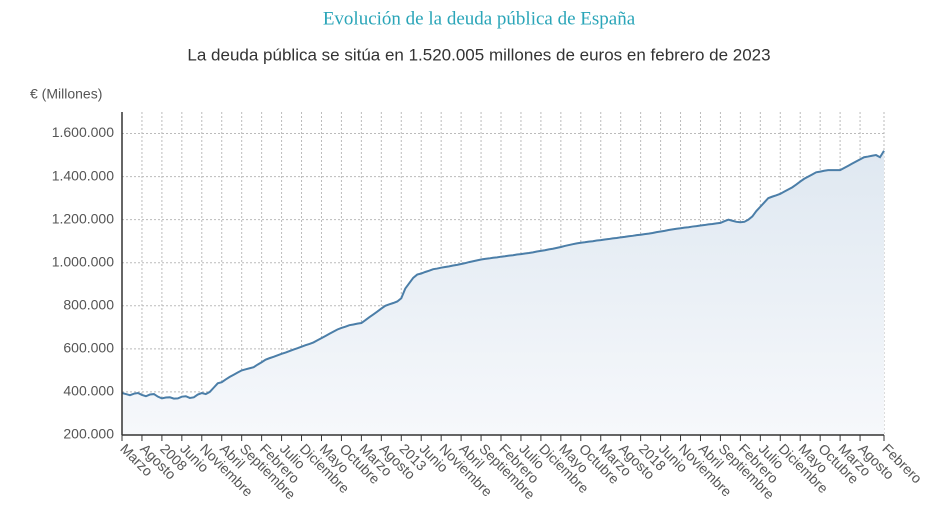  Describe the element at coordinates (88, 391) in the screenshot. I see `y-tick-label: 400.000` at that location.